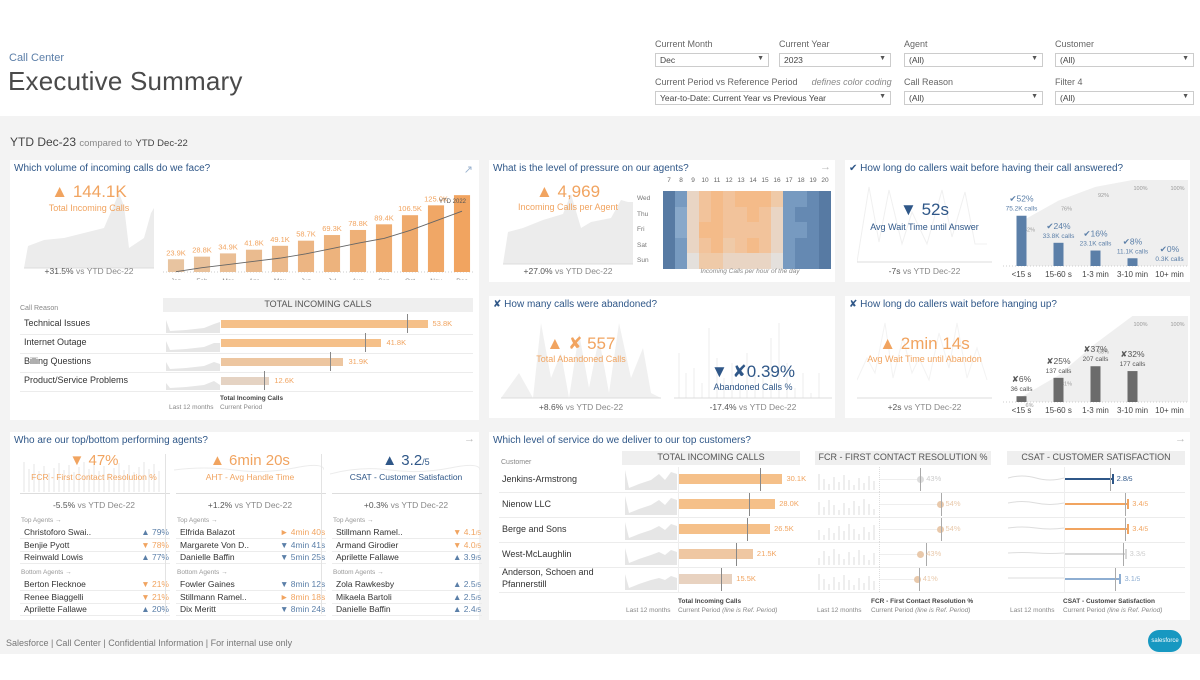 The image size is (1200, 680). What do you see at coordinates (534, 529) in the screenshot?
I see `customer-name: Berge and Sons` at bounding box center [534, 529].